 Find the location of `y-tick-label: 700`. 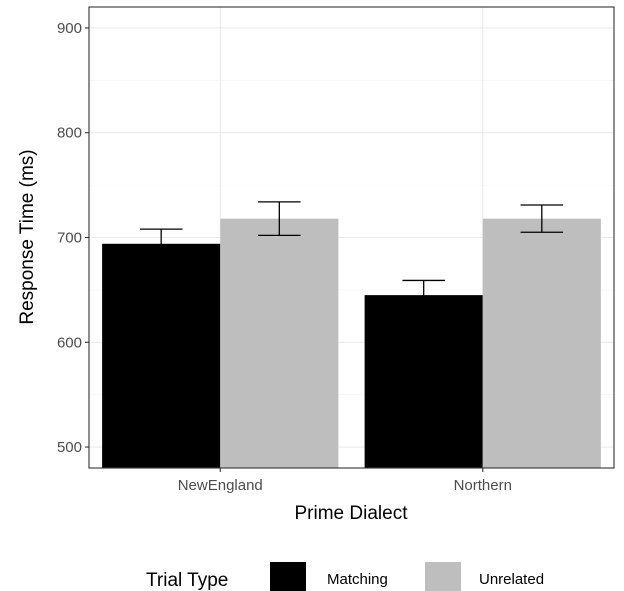

y-tick-label: 700 is located at coordinates (69, 238).